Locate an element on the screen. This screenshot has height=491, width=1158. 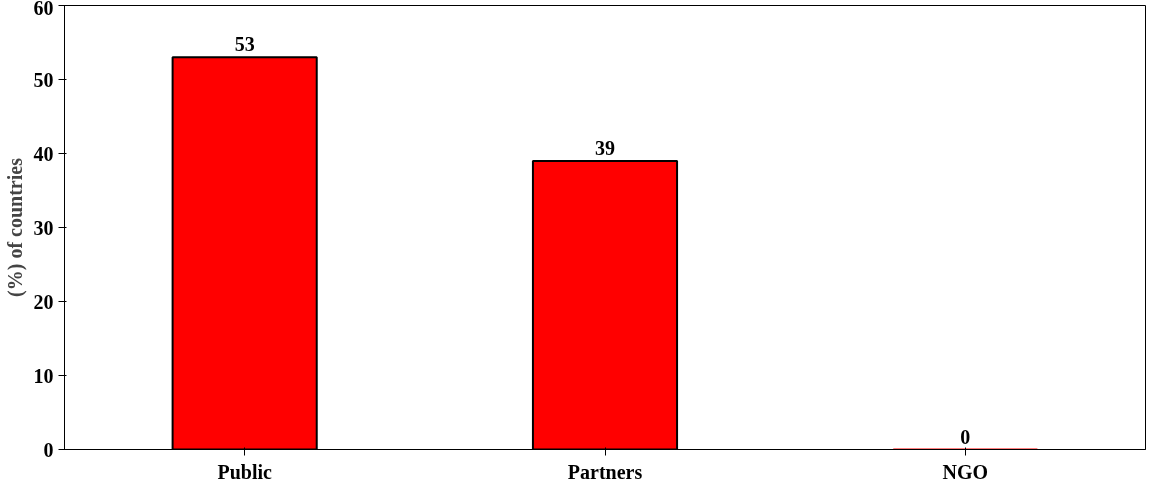
y-tick-label: 10 is located at coordinates (43, 375).